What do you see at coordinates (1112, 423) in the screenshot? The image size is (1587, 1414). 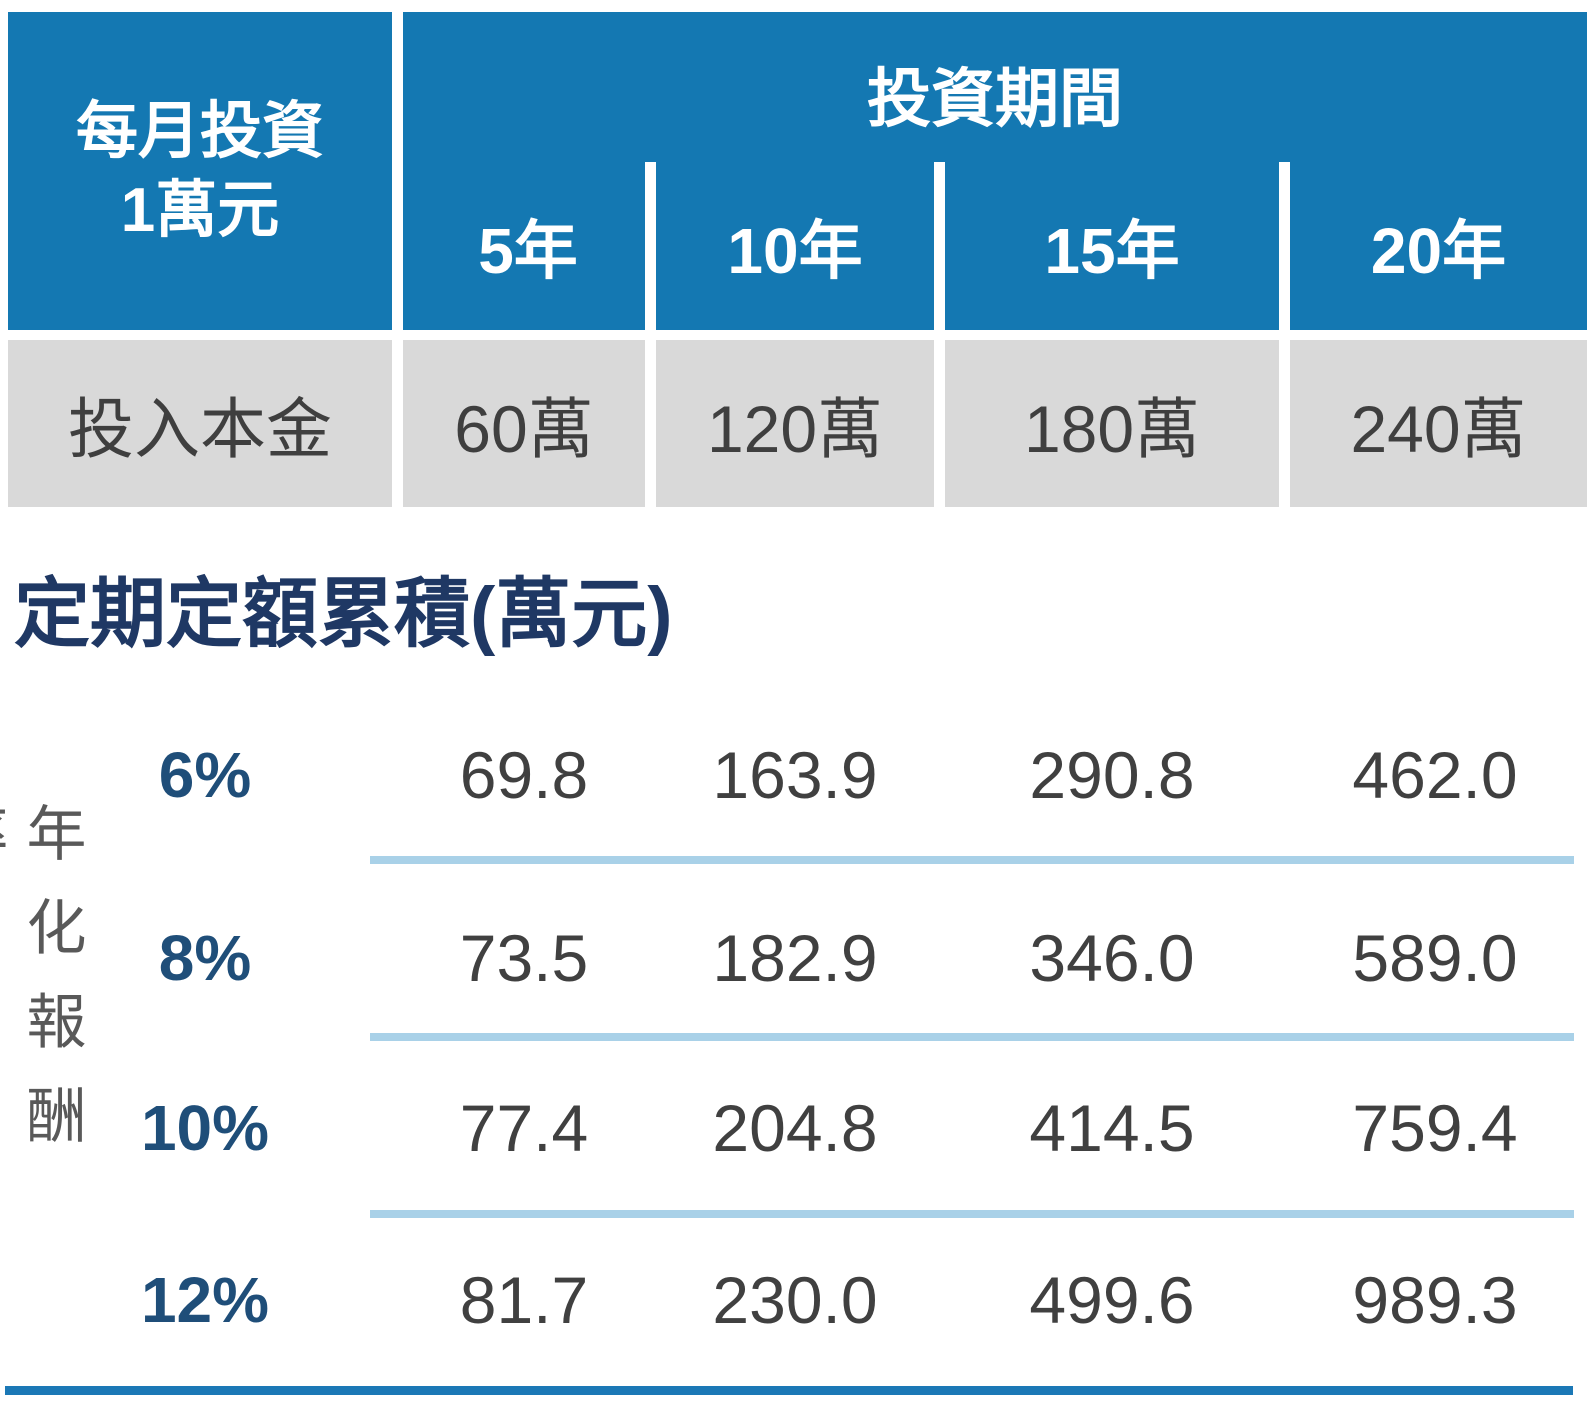 I see `principal-value-15y: 180萬` at bounding box center [1112, 423].